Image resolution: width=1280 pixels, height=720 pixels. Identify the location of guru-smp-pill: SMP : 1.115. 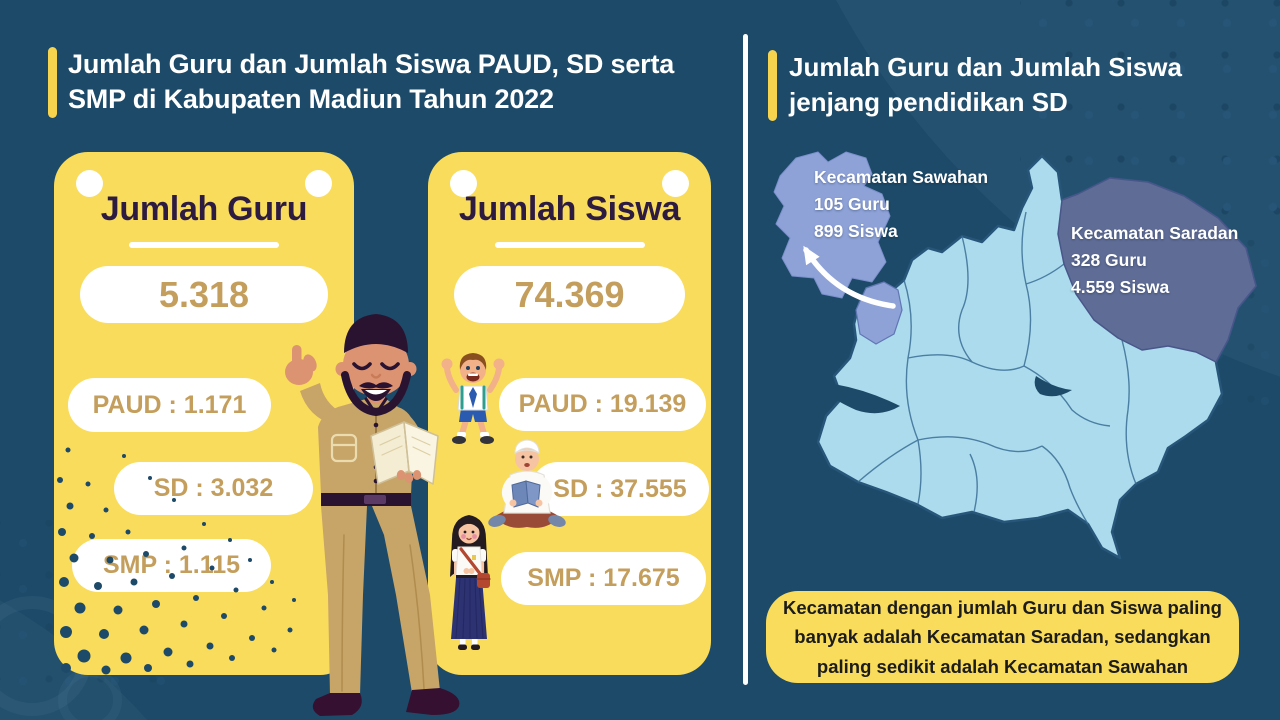
(171, 565).